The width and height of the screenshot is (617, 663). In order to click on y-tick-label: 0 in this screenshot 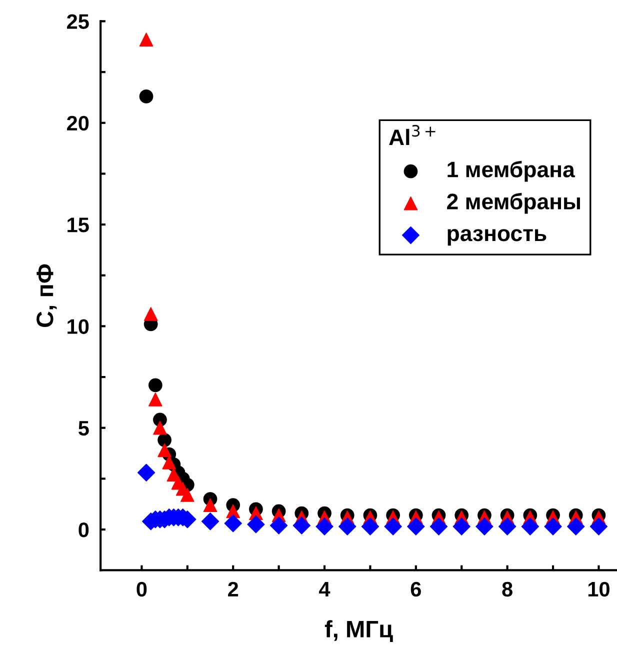, I will do `click(83, 530)`.